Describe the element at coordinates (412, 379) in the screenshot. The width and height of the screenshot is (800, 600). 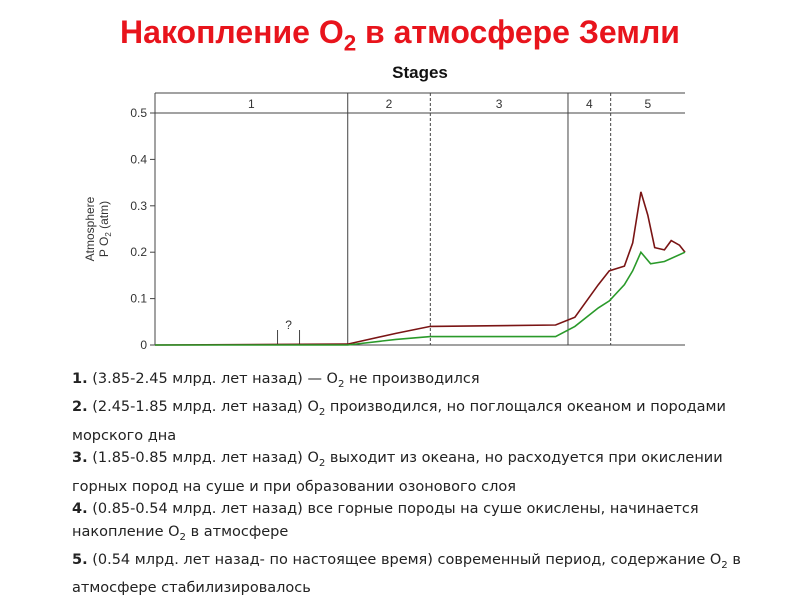
I see `note-text: не производился` at that location.